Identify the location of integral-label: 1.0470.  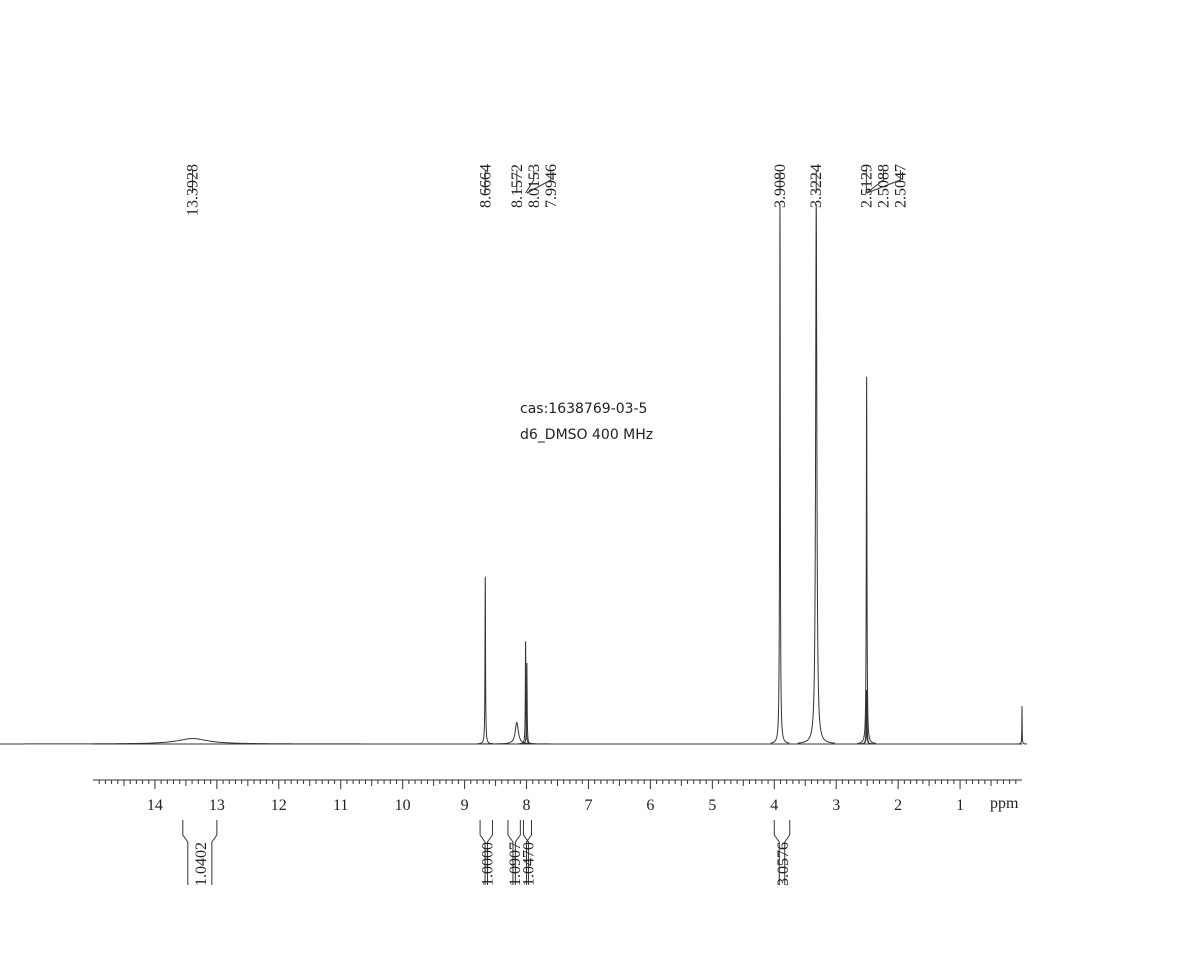
(528, 864).